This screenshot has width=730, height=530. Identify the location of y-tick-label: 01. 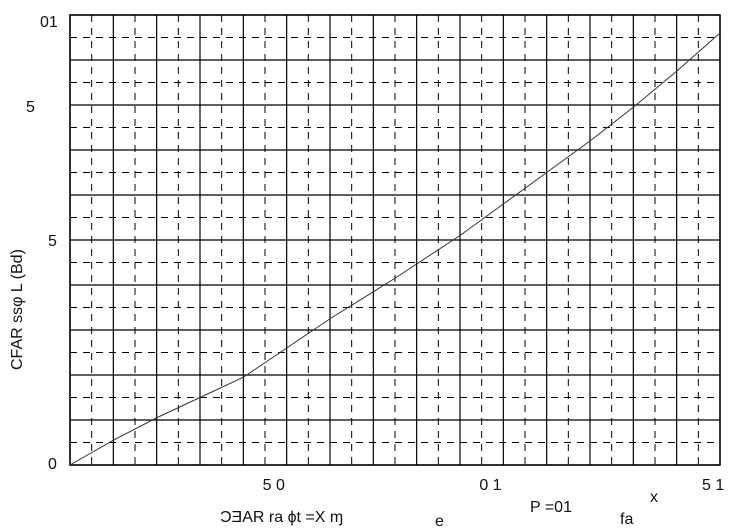
(49, 22).